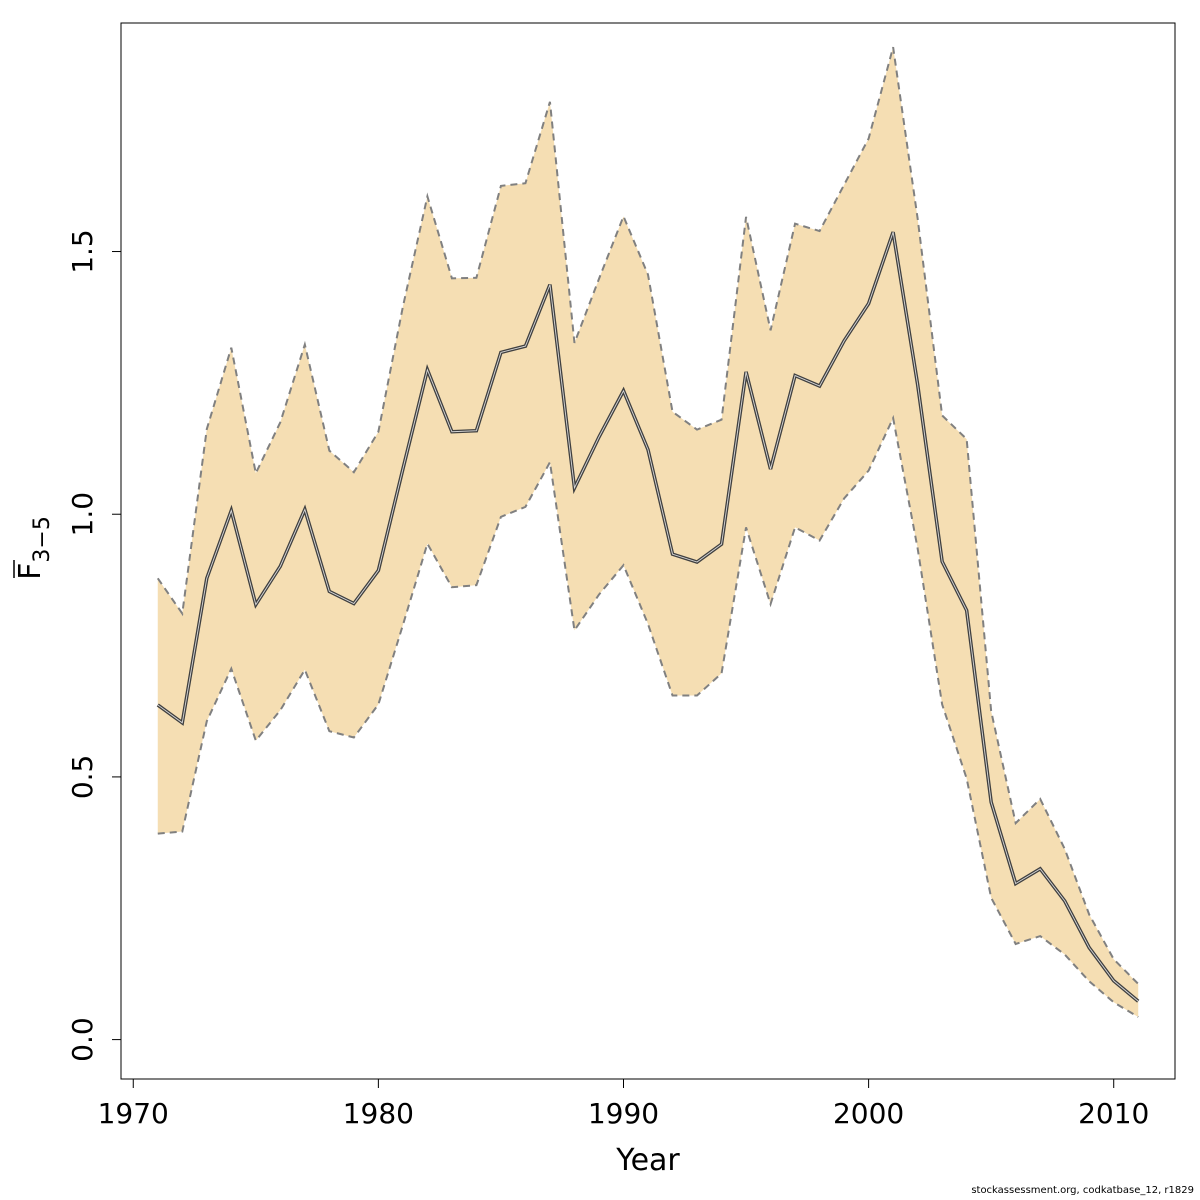 Image resolution: width=1200 pixels, height=1200 pixels. What do you see at coordinates (94, 645) in the screenshot?
I see `y-axis: 0.0 0.5 1.0 1.5` at bounding box center [94, 645].